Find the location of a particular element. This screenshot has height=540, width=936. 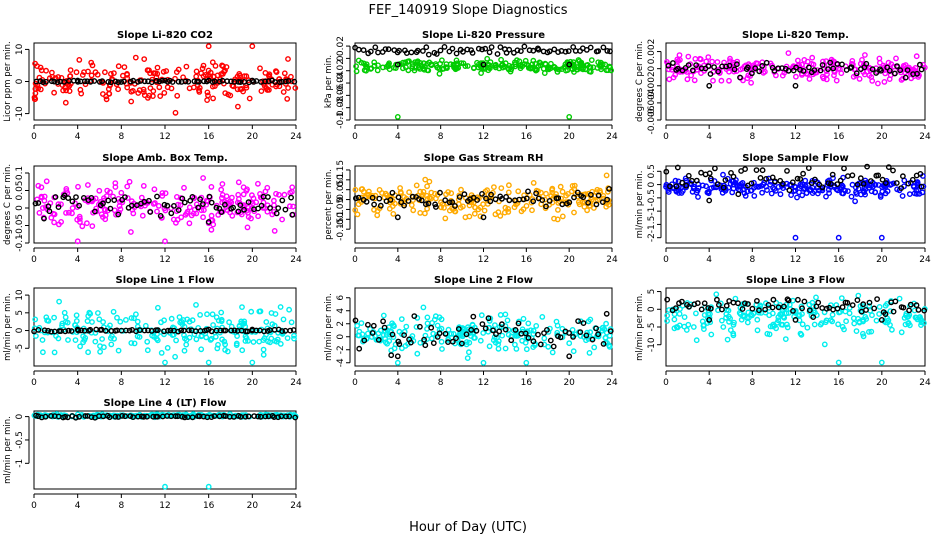

y-tick-label: -0.05 is located at coordinates (20, 225).